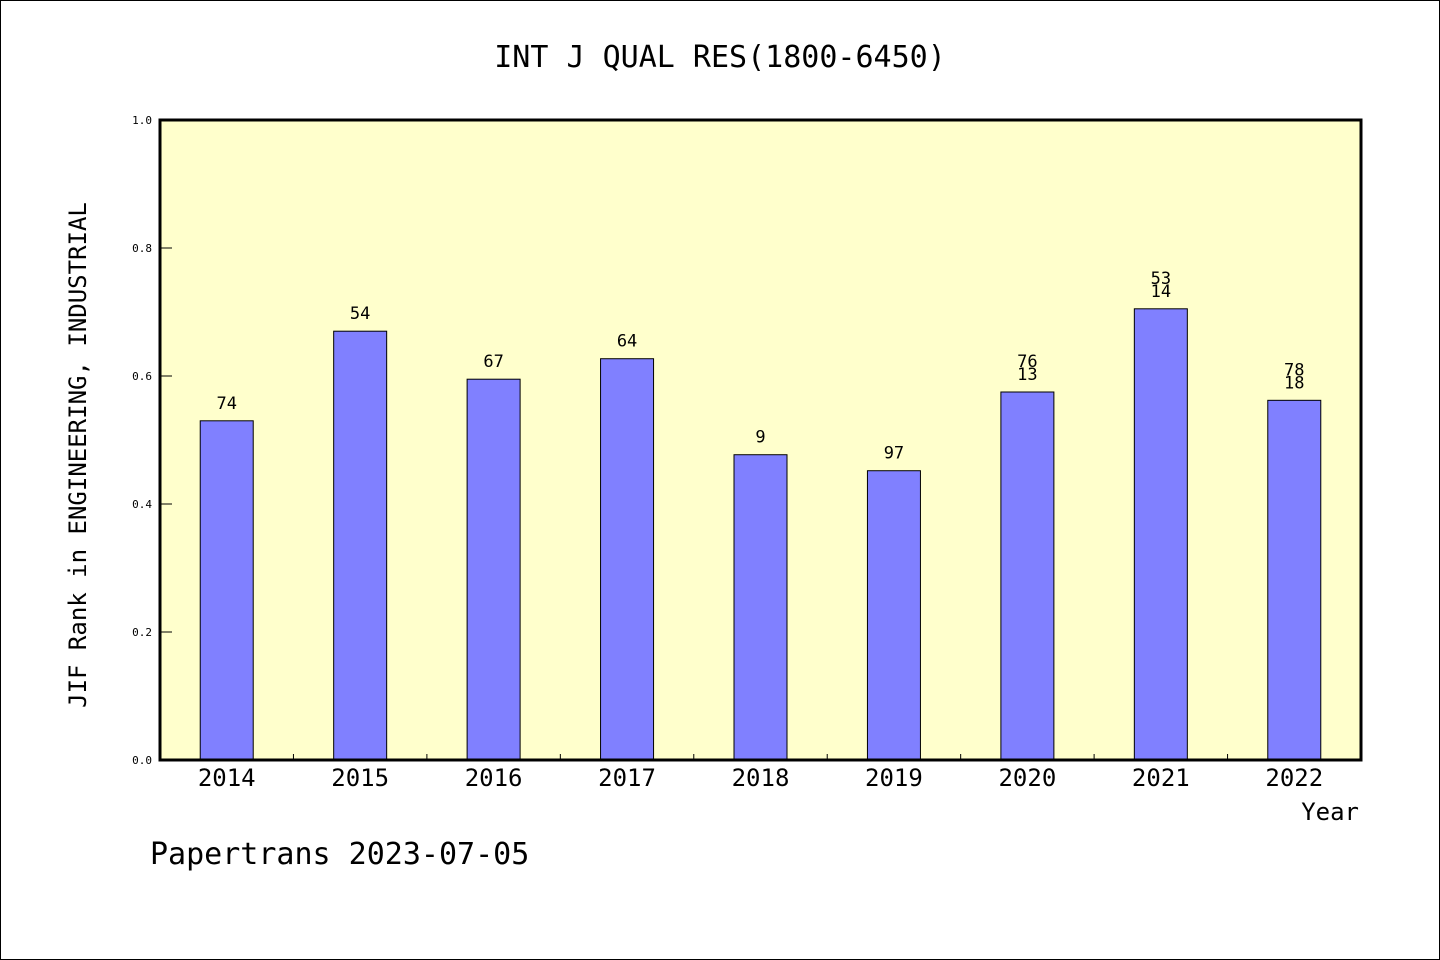 The height and width of the screenshot is (960, 1440). I want to click on y-tick-label: 1.0, so click(142, 120).